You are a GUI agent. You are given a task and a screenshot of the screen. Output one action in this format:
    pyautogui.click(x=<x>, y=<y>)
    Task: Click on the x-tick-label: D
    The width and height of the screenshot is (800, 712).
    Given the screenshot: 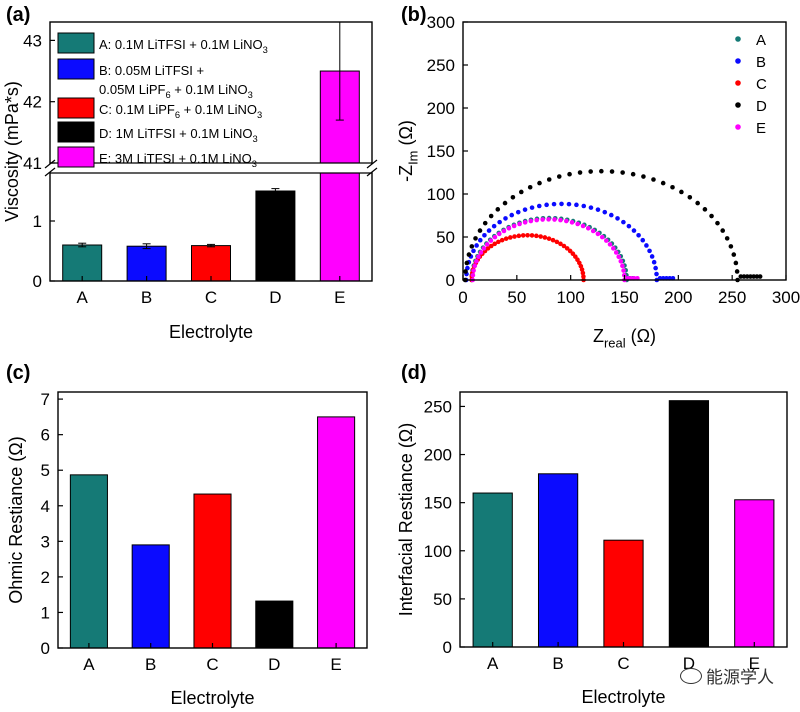 What is the action you would take?
    pyautogui.click(x=275, y=297)
    